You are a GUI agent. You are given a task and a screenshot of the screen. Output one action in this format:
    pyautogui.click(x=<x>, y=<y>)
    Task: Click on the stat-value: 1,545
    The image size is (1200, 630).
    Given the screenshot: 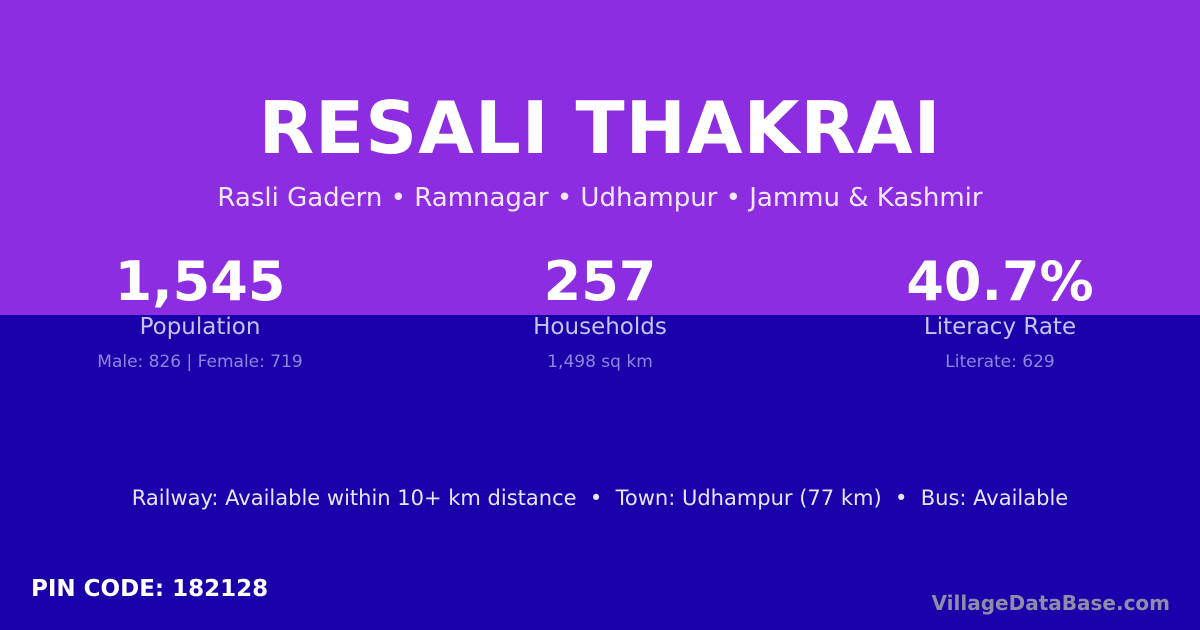 What is the action you would take?
    pyautogui.click(x=200, y=281)
    